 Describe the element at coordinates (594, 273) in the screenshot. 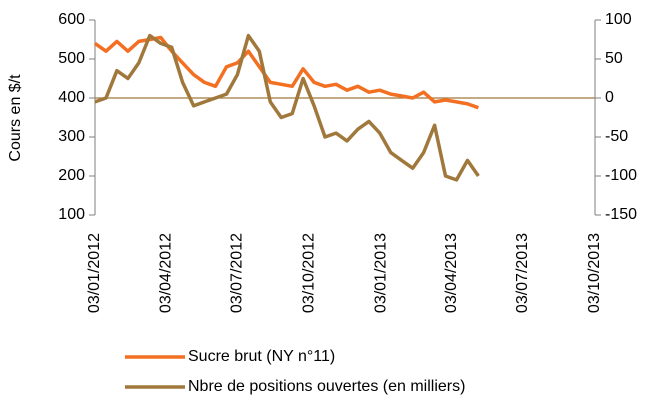

I see `x-tick-label: 03/10/2013` at that location.